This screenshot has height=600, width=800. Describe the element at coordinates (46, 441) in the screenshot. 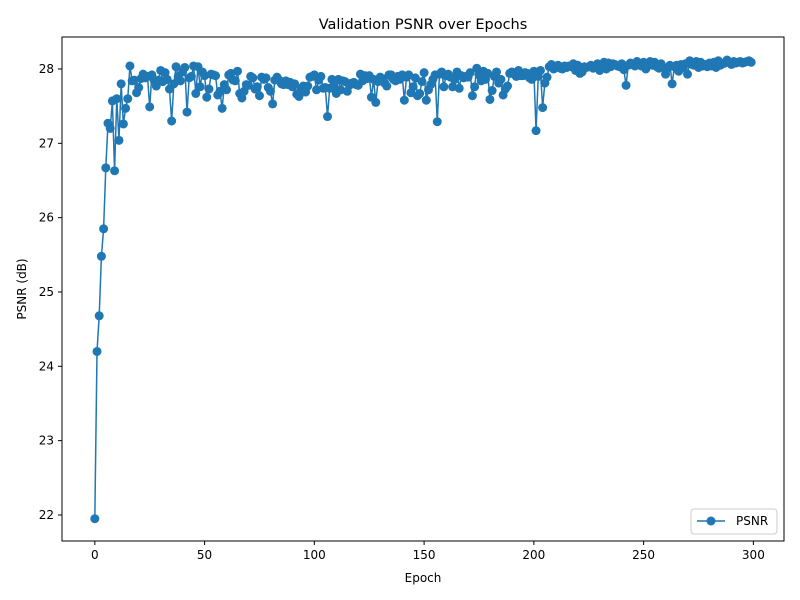

I see `y-tick-label: 23` at that location.